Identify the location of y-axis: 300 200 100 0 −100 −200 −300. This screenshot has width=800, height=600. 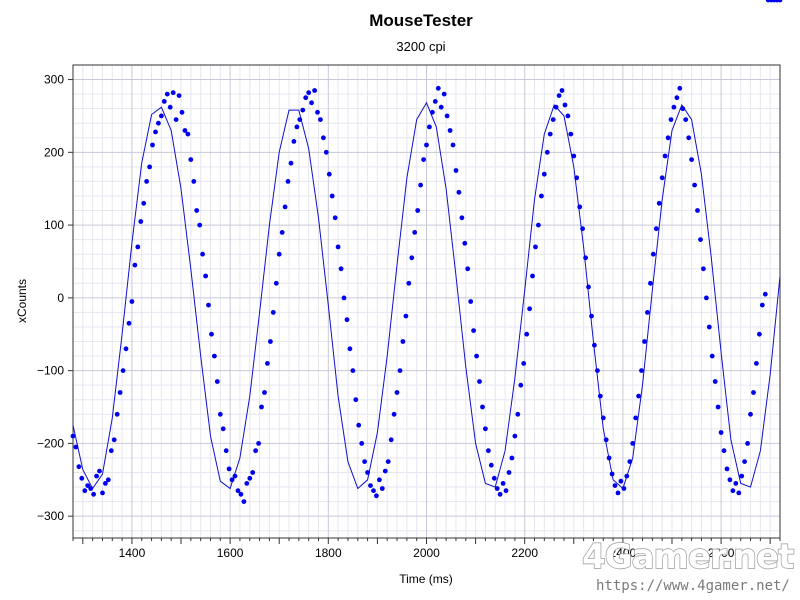
(55, 298).